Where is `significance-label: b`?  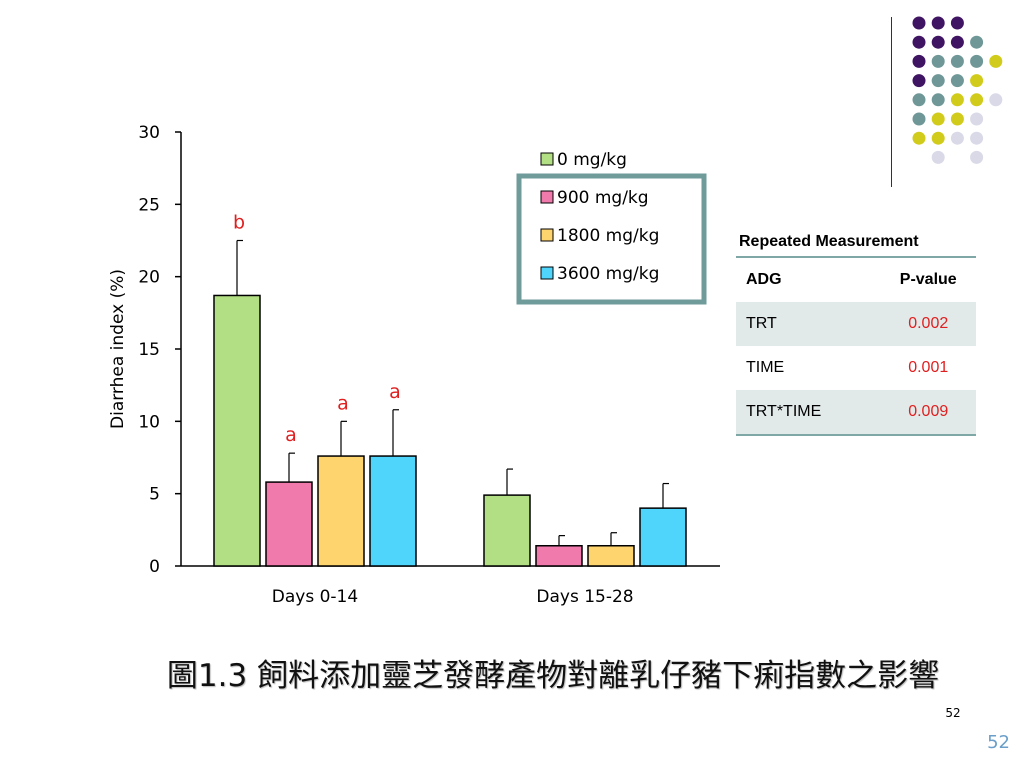 significance-label: b is located at coordinates (239, 223).